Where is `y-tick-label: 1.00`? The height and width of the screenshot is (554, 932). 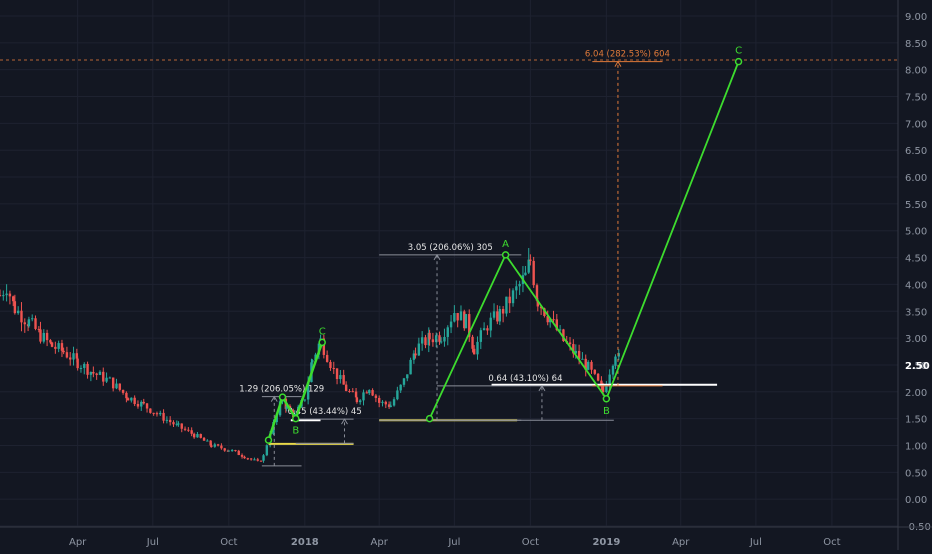 y-tick-label: 1.00 is located at coordinates (916, 446).